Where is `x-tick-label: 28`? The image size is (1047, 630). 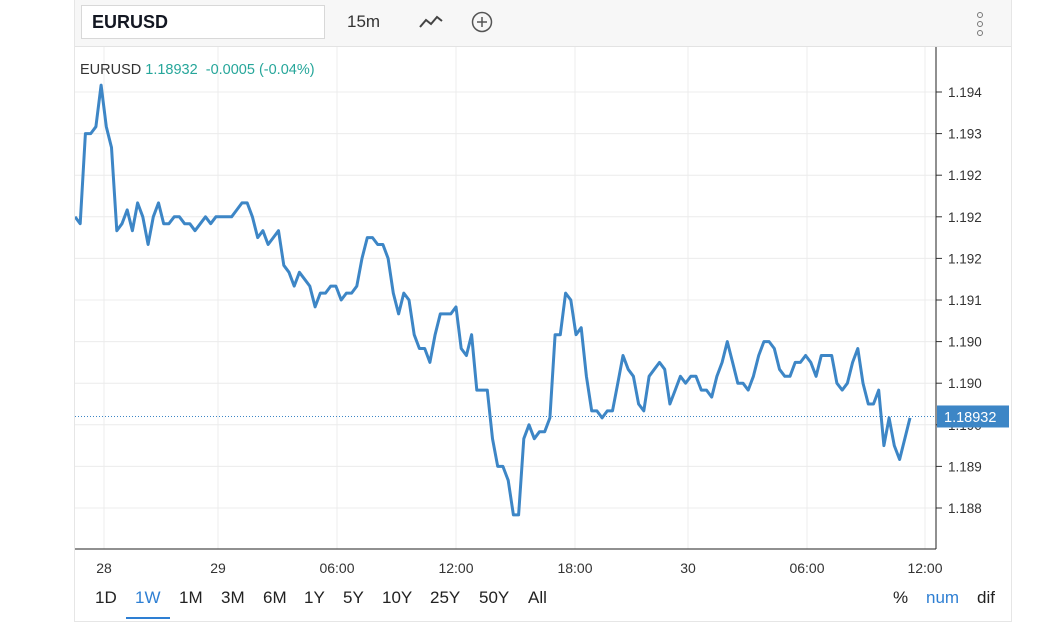 x-tick-label: 28 is located at coordinates (104, 568).